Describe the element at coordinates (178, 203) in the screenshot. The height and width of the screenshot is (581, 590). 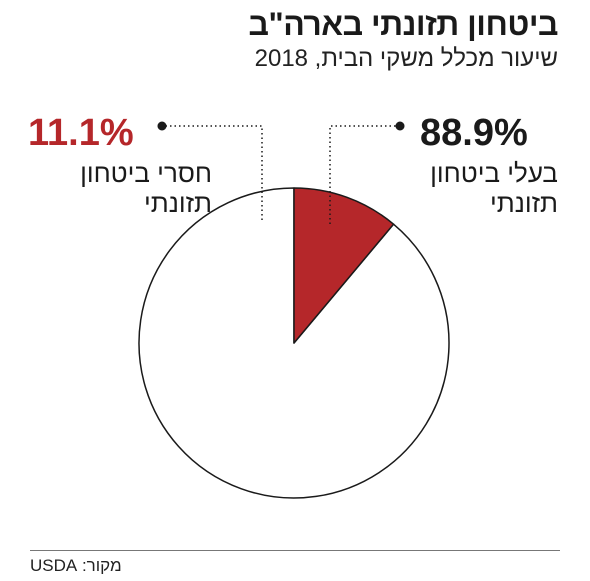
I see `legend-label-insecure-line2: תזונתי` at that location.